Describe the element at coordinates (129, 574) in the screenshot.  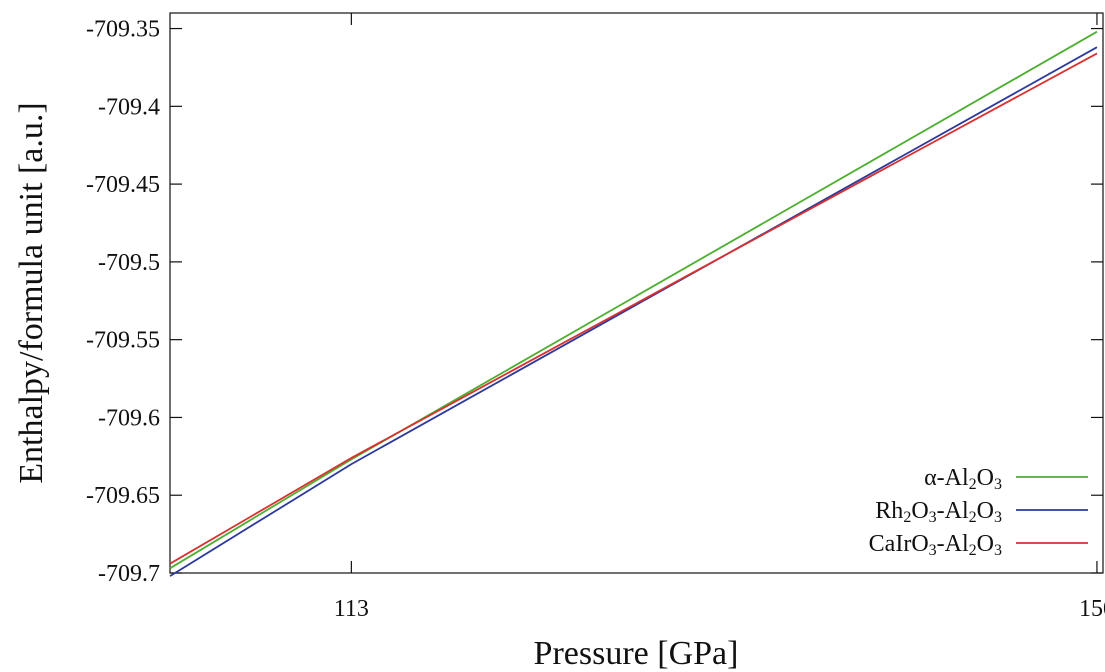
I see `y-tick-label: -709.7` at that location.